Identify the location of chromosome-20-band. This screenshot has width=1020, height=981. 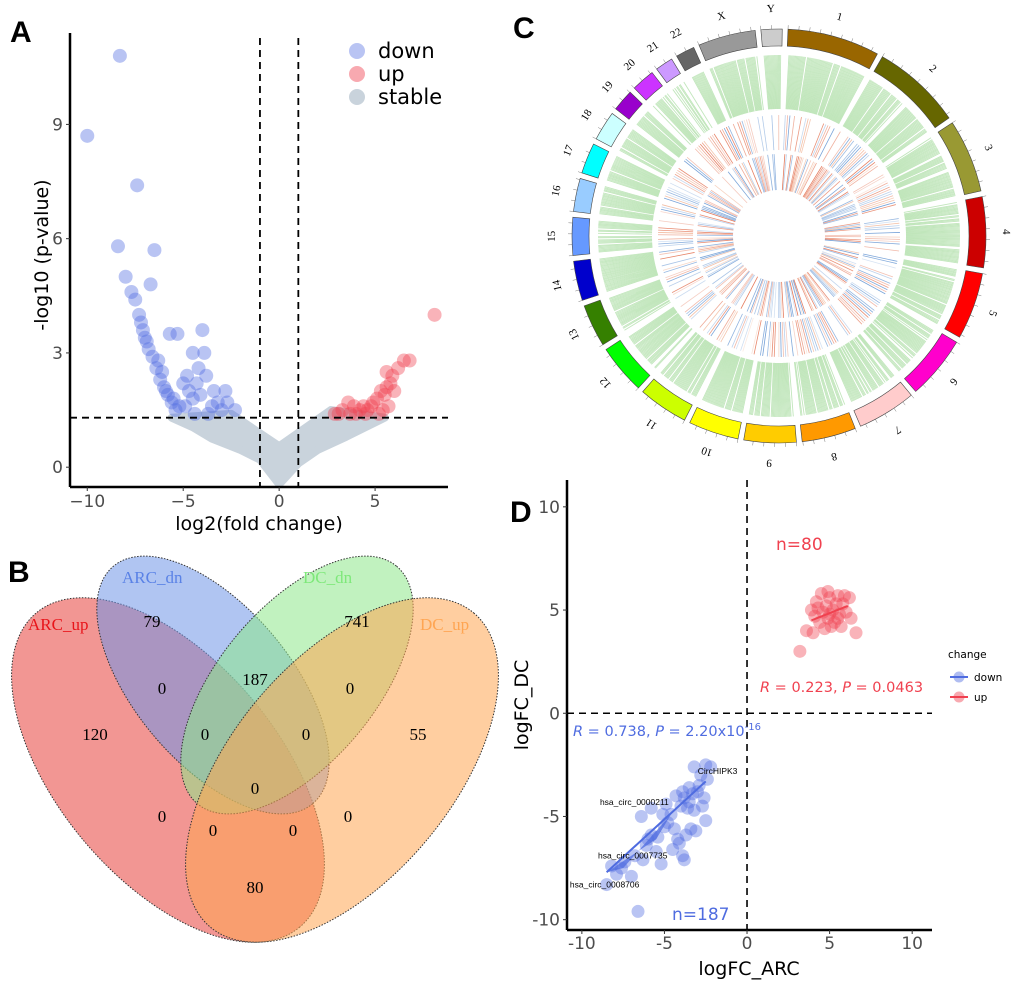
(648, 86).